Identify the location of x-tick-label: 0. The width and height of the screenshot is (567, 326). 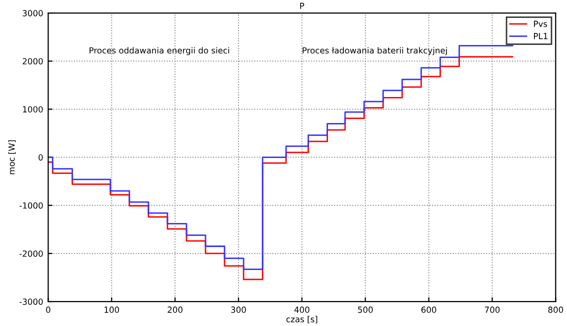
(48, 309).